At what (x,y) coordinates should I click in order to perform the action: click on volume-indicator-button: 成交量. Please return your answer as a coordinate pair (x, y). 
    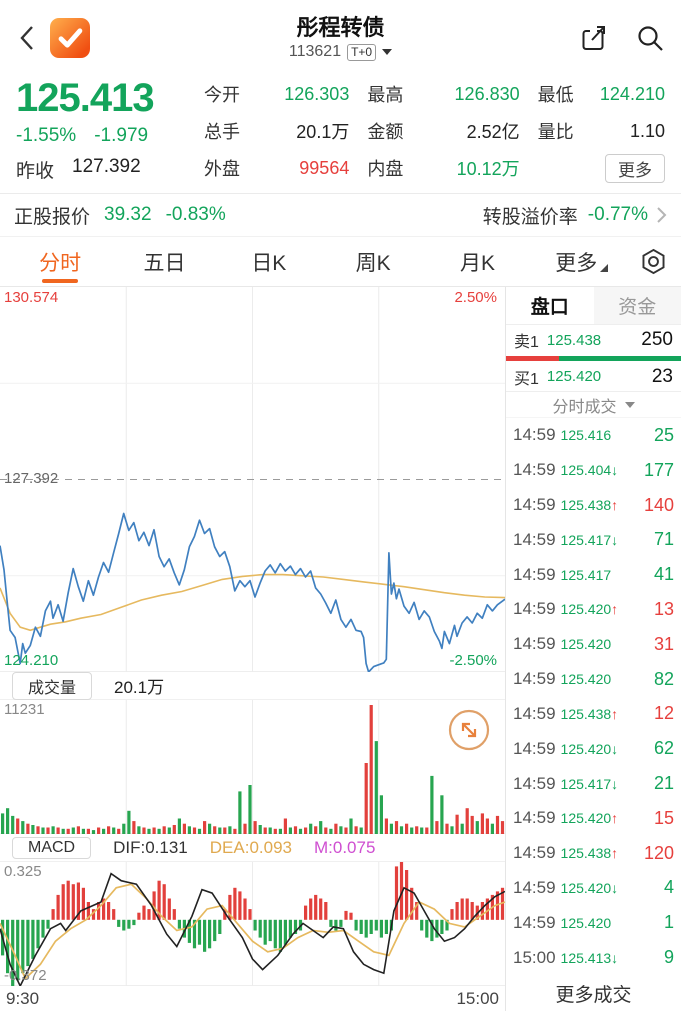
    Looking at the image, I should click on (52, 685).